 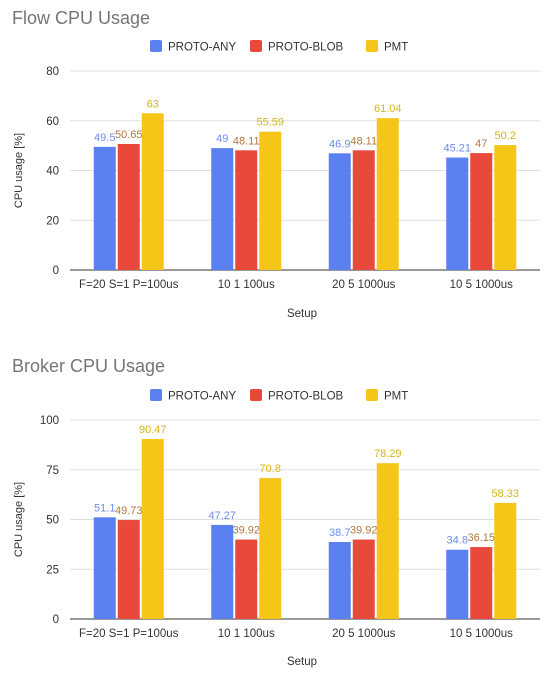 I want to click on y-tick-label: 80, so click(x=52, y=72).